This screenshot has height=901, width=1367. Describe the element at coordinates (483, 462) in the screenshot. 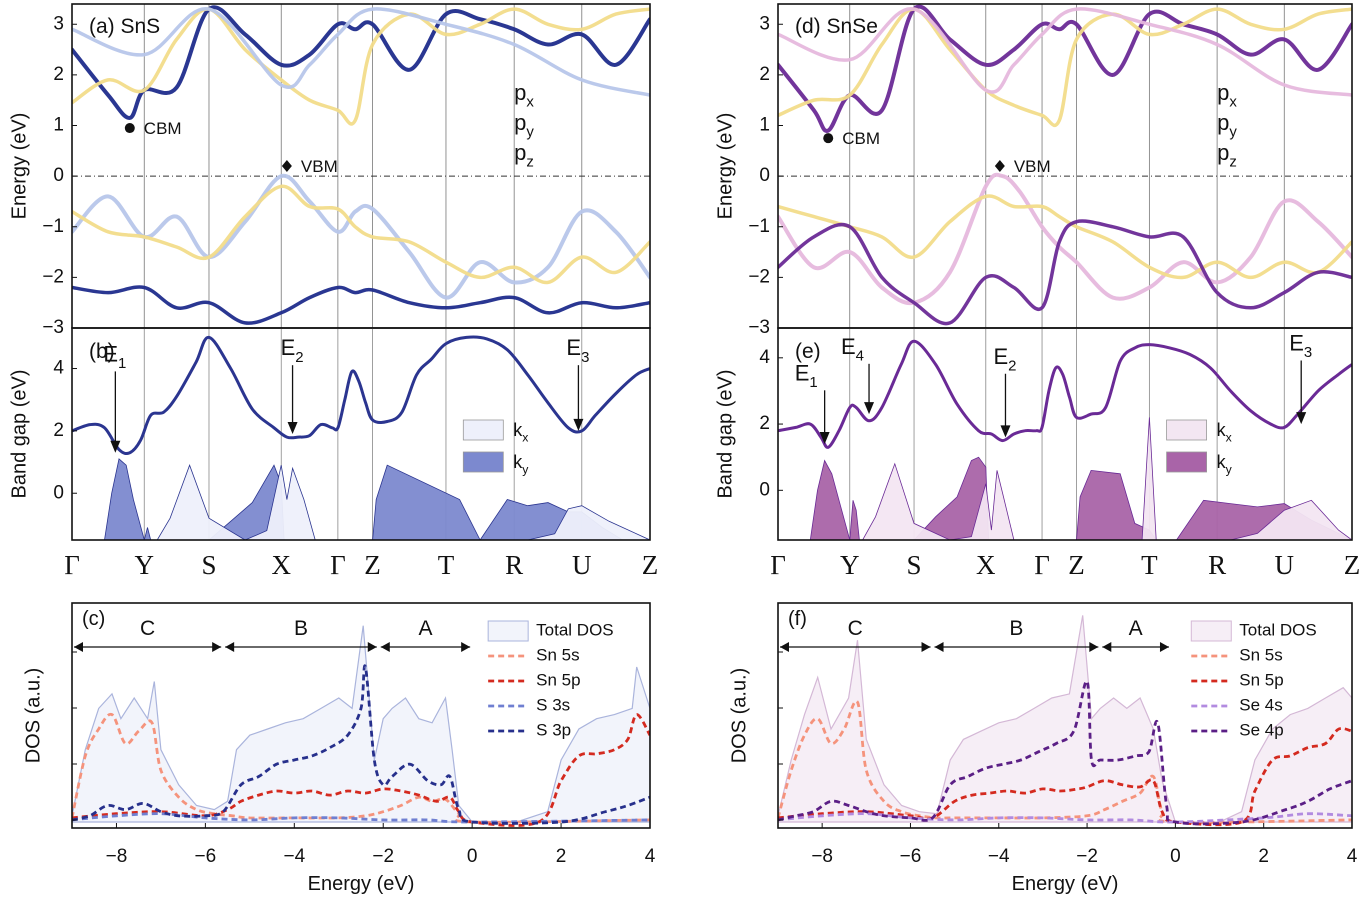

I see `legend-swatch-ky` at that location.